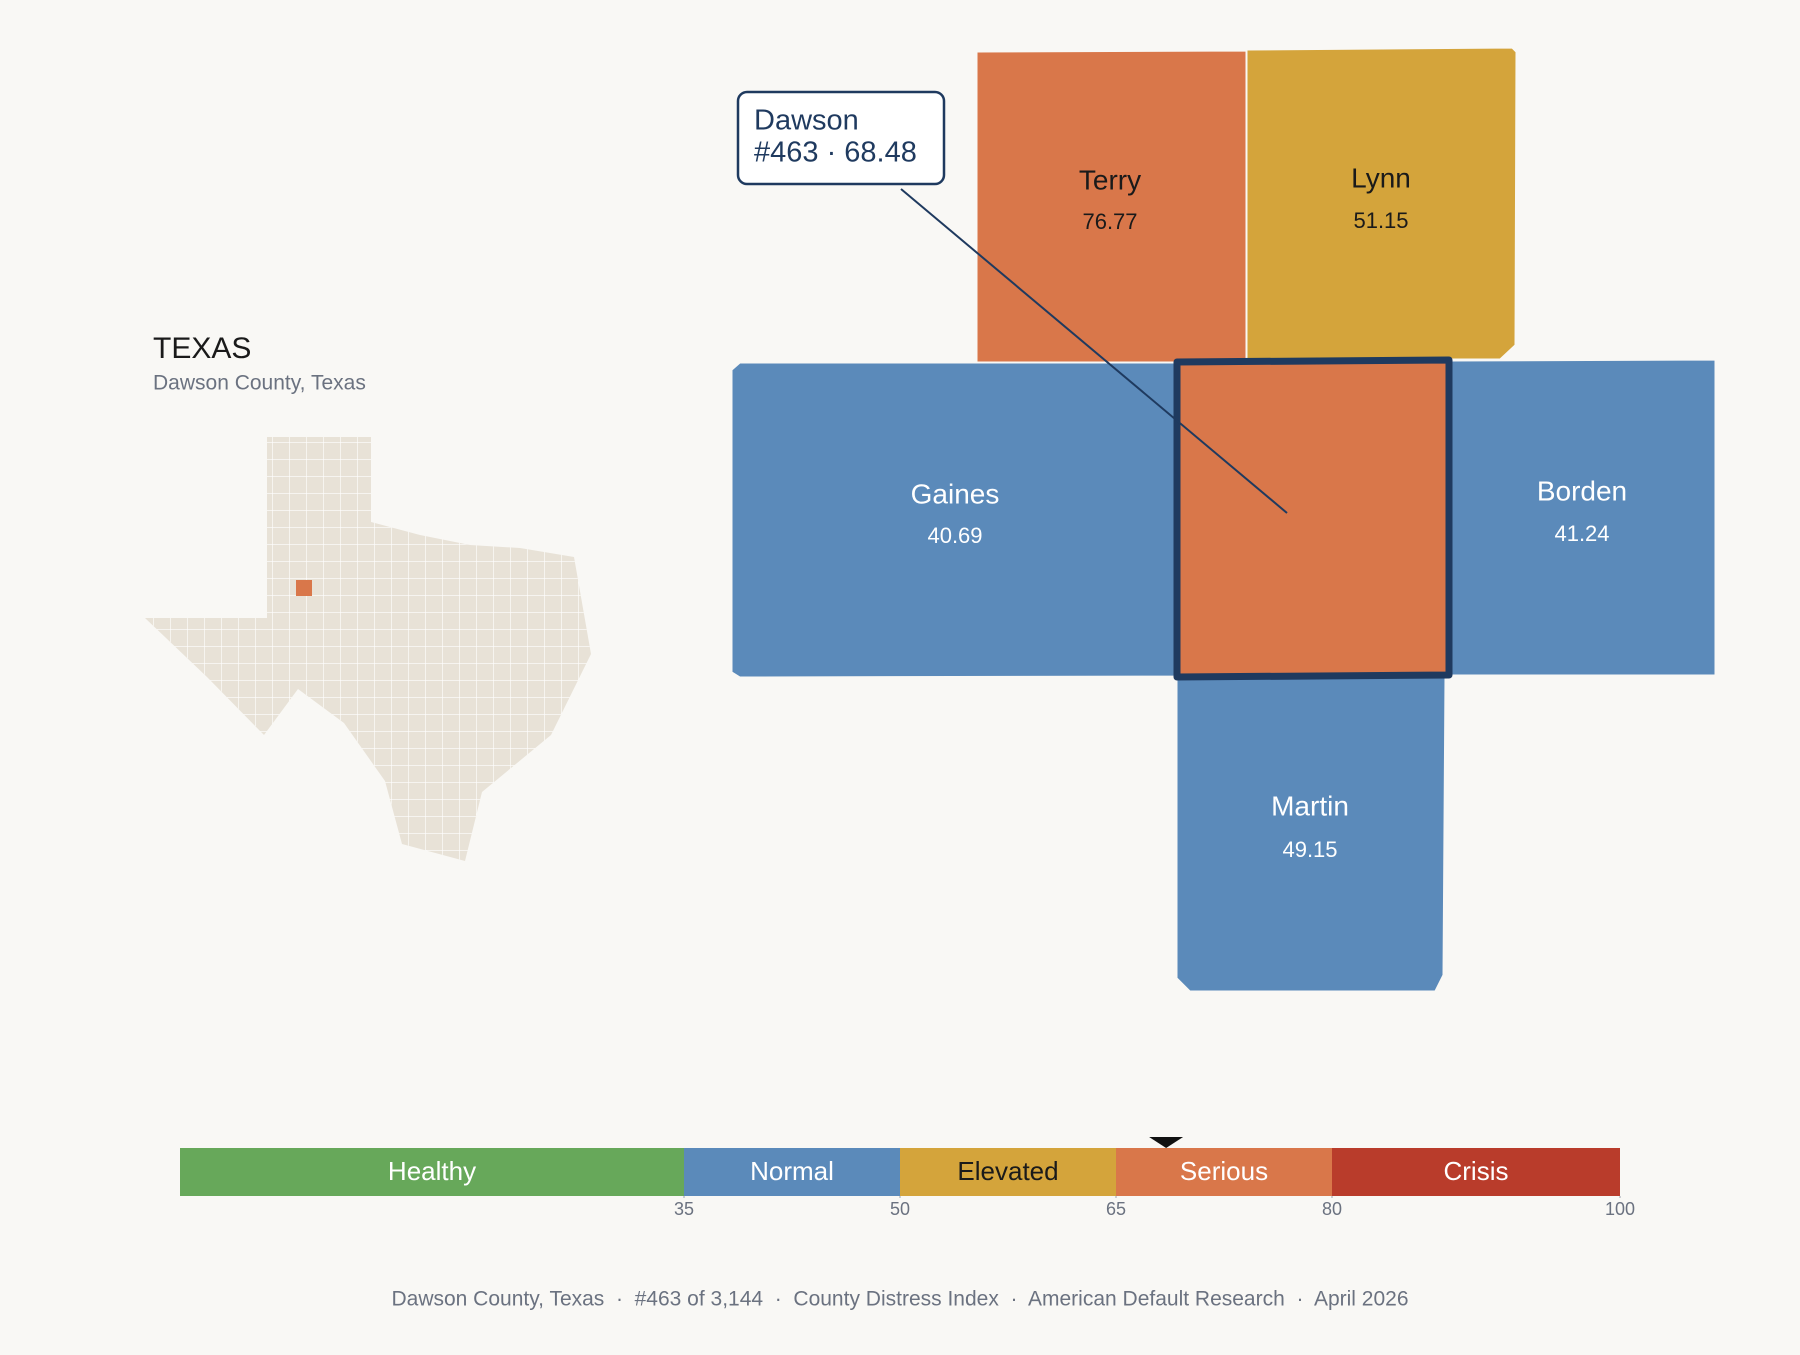 The image size is (1800, 1355). Describe the element at coordinates (1381, 177) in the screenshot. I see `county-name: Lynn` at that location.